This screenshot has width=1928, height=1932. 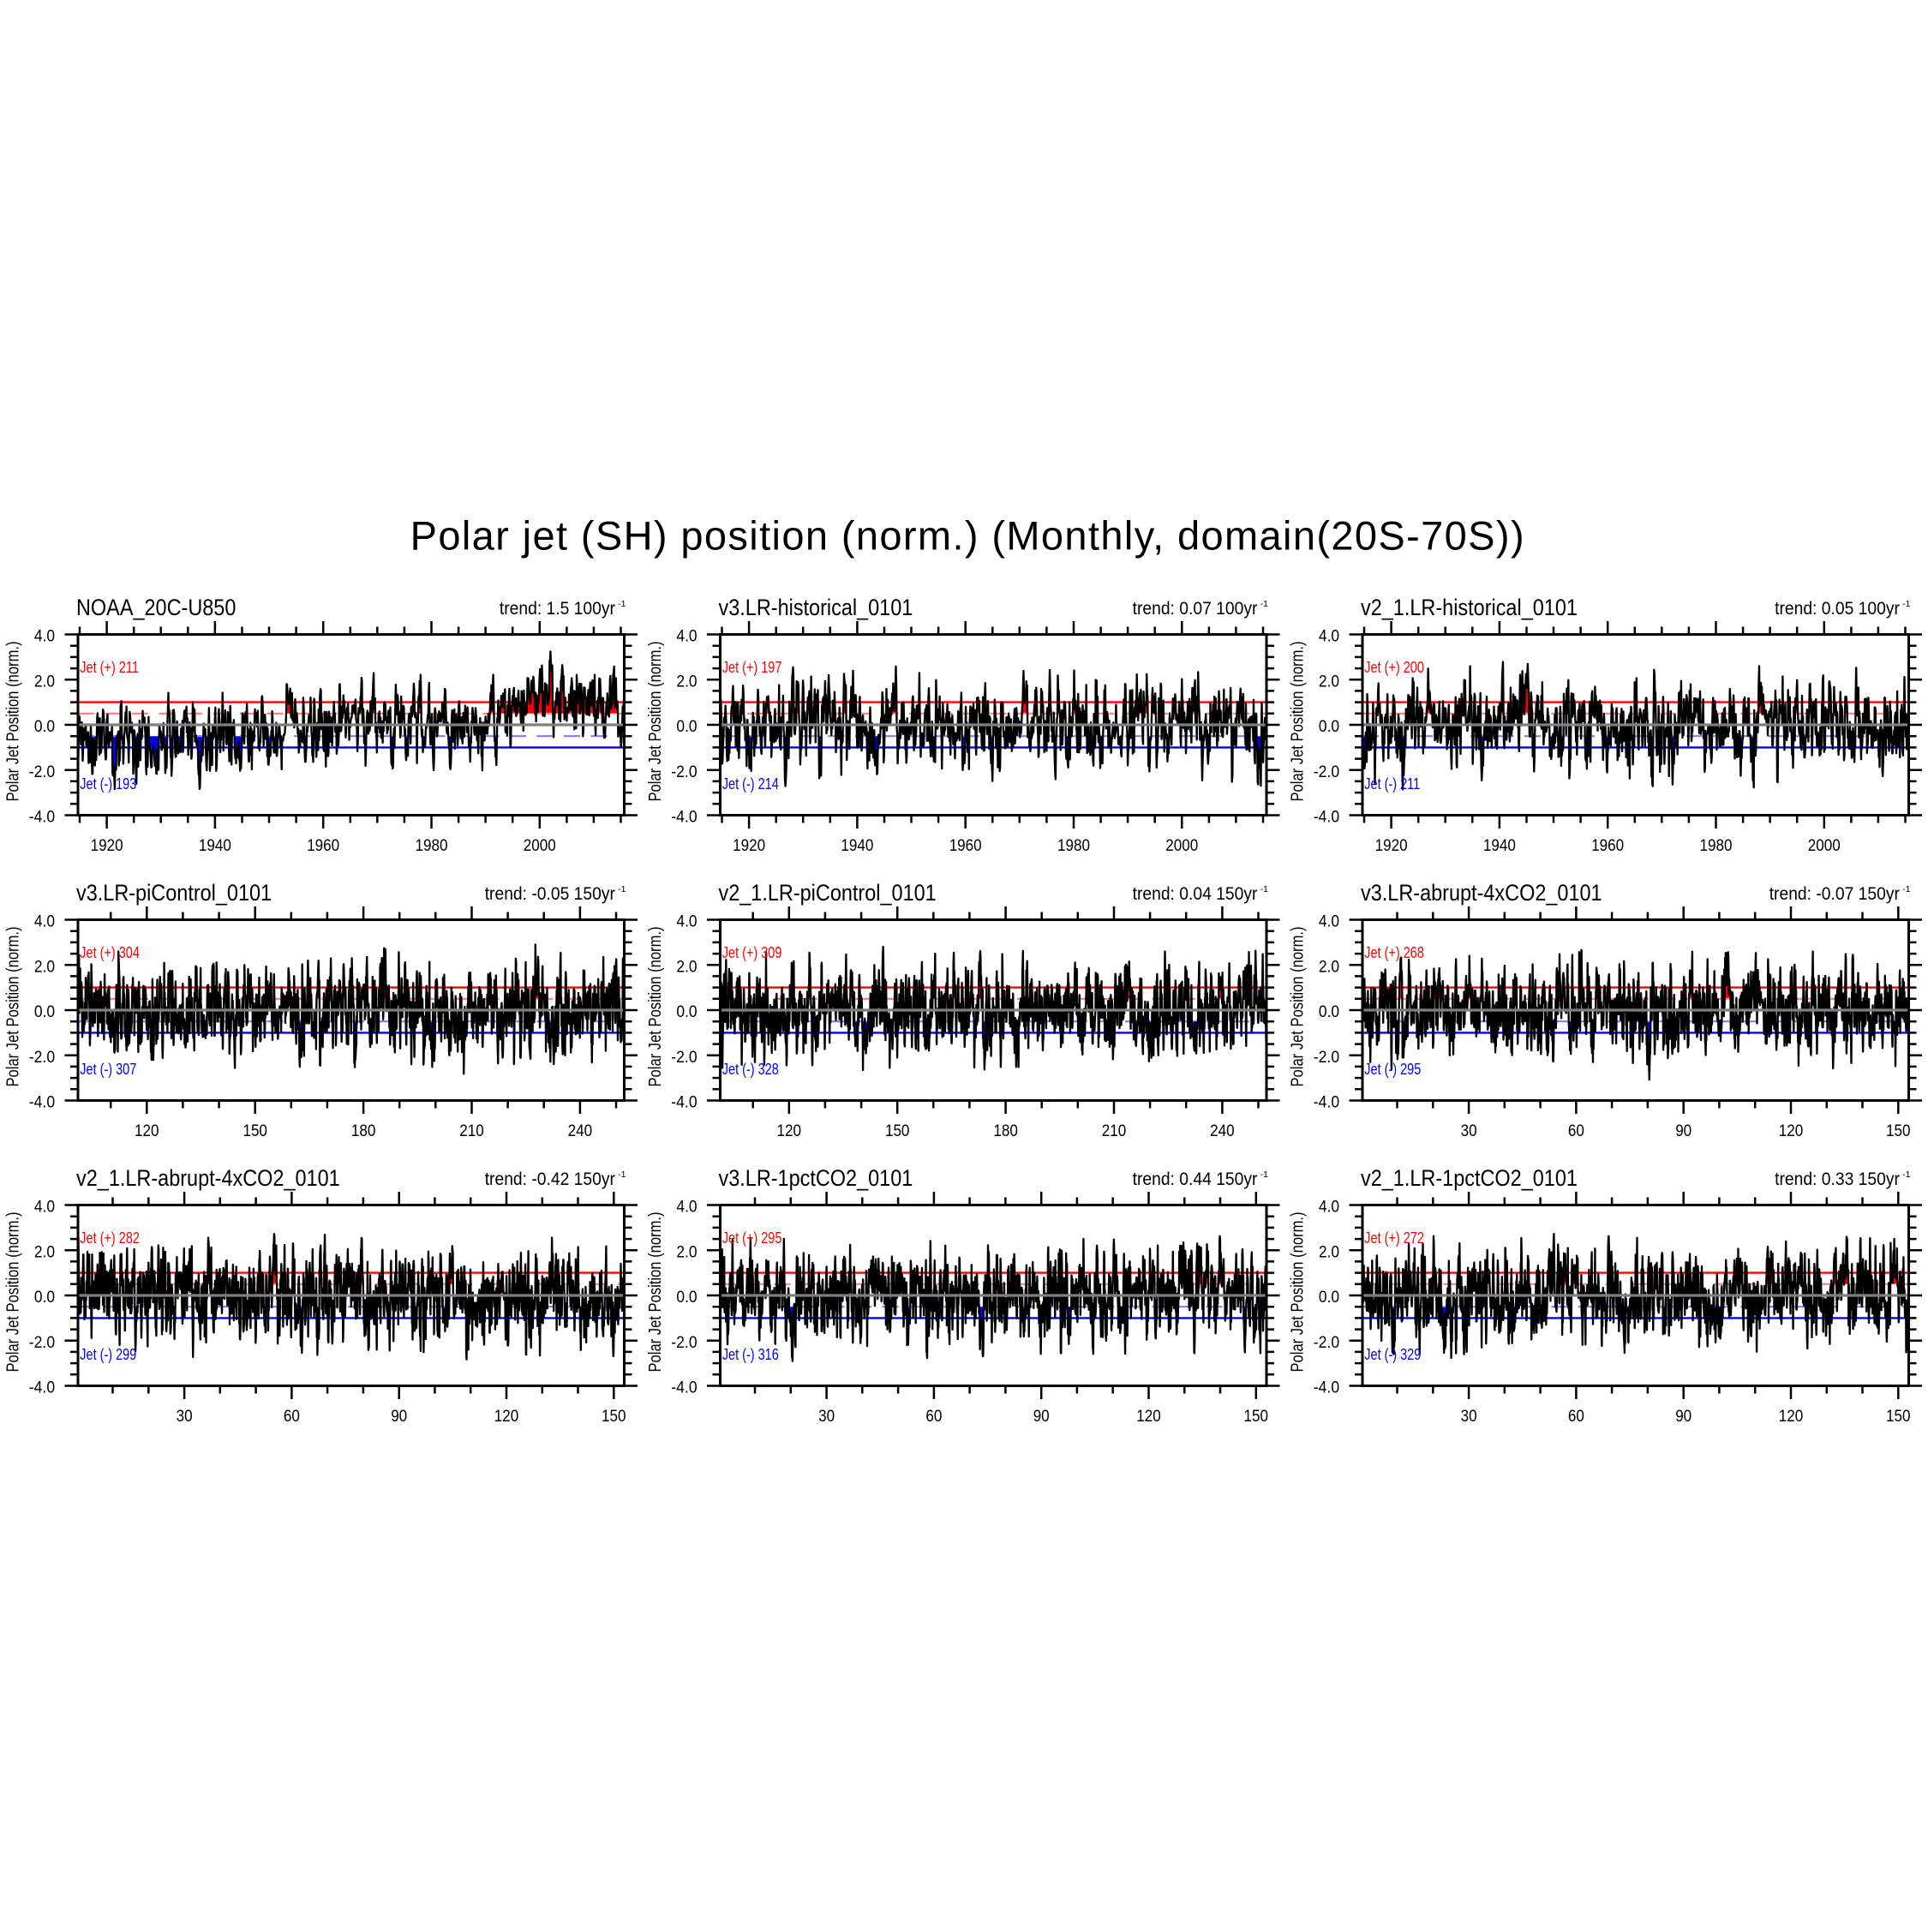 What do you see at coordinates (110, 667) in the screenshot?
I see `svg-text: Jet (+) 211` at bounding box center [110, 667].